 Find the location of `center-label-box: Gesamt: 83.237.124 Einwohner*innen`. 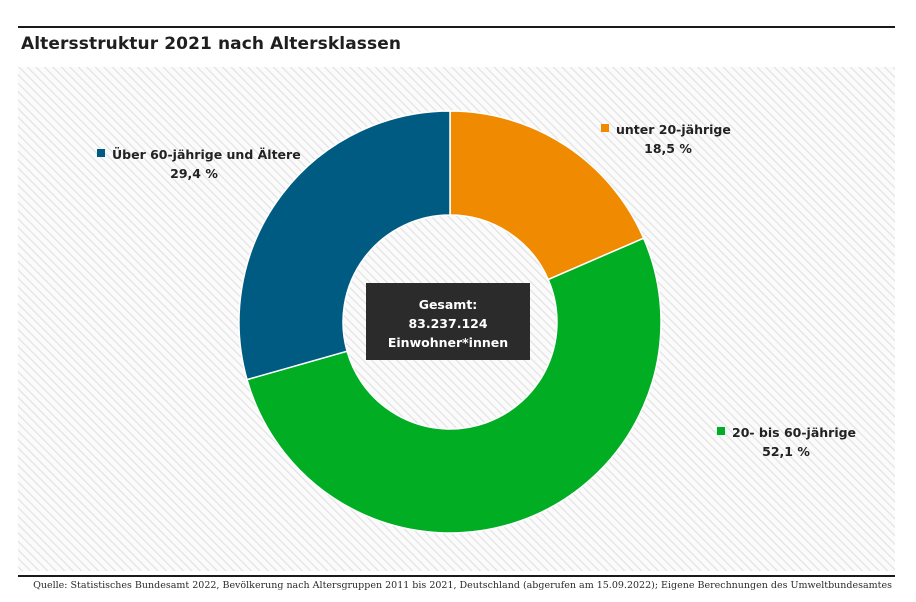

center-label-box: Gesamt: 83.237.124 Einwohner*innen is located at coordinates (448, 321).